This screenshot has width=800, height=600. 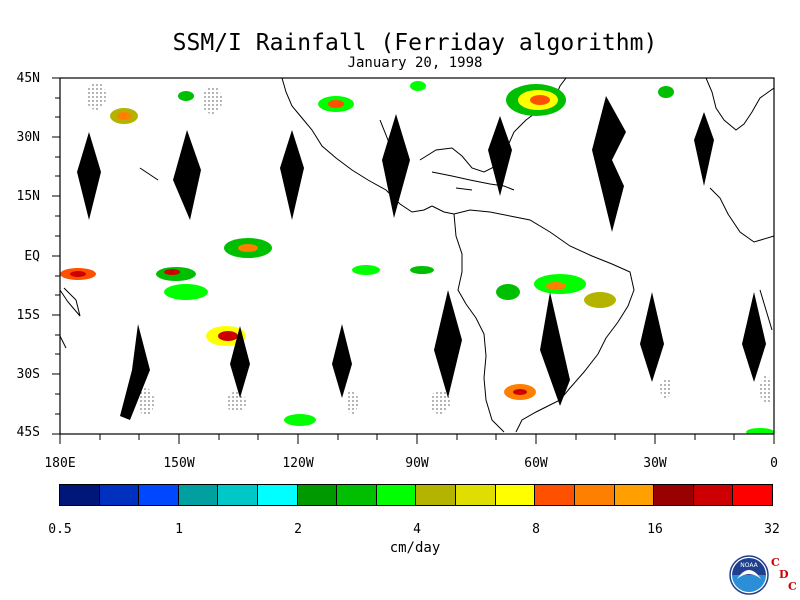 I want to click on europe-coast, so click(x=739, y=104).